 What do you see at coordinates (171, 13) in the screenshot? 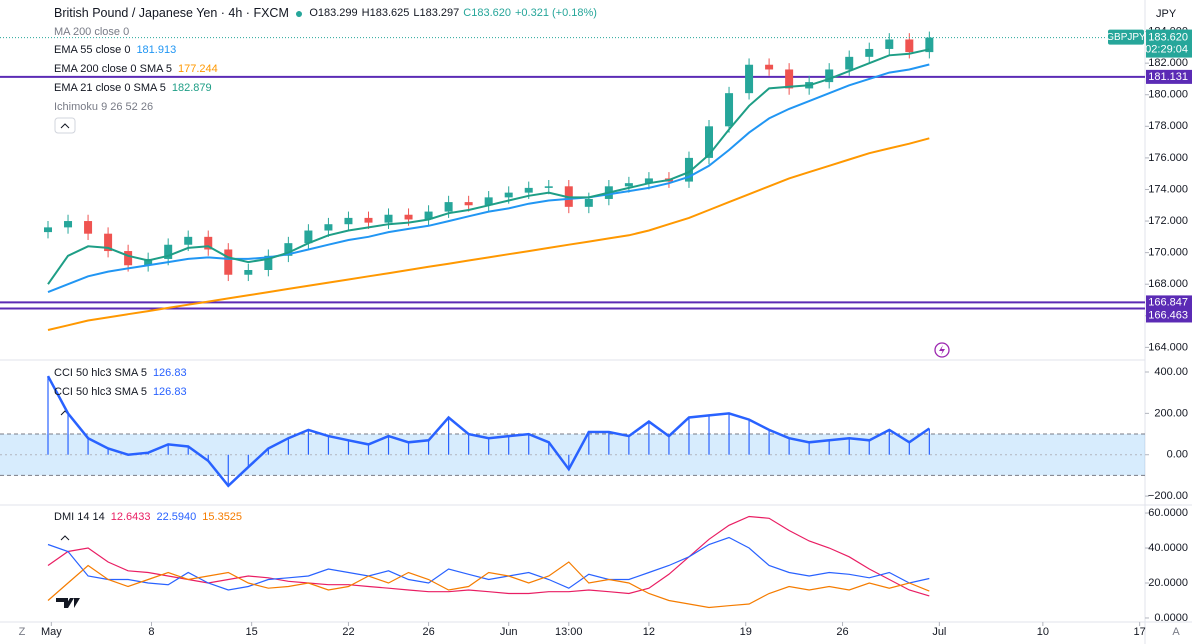
I see `symbol-title: British Pound / Japanese Yen · 4h · FXCM` at bounding box center [171, 13].